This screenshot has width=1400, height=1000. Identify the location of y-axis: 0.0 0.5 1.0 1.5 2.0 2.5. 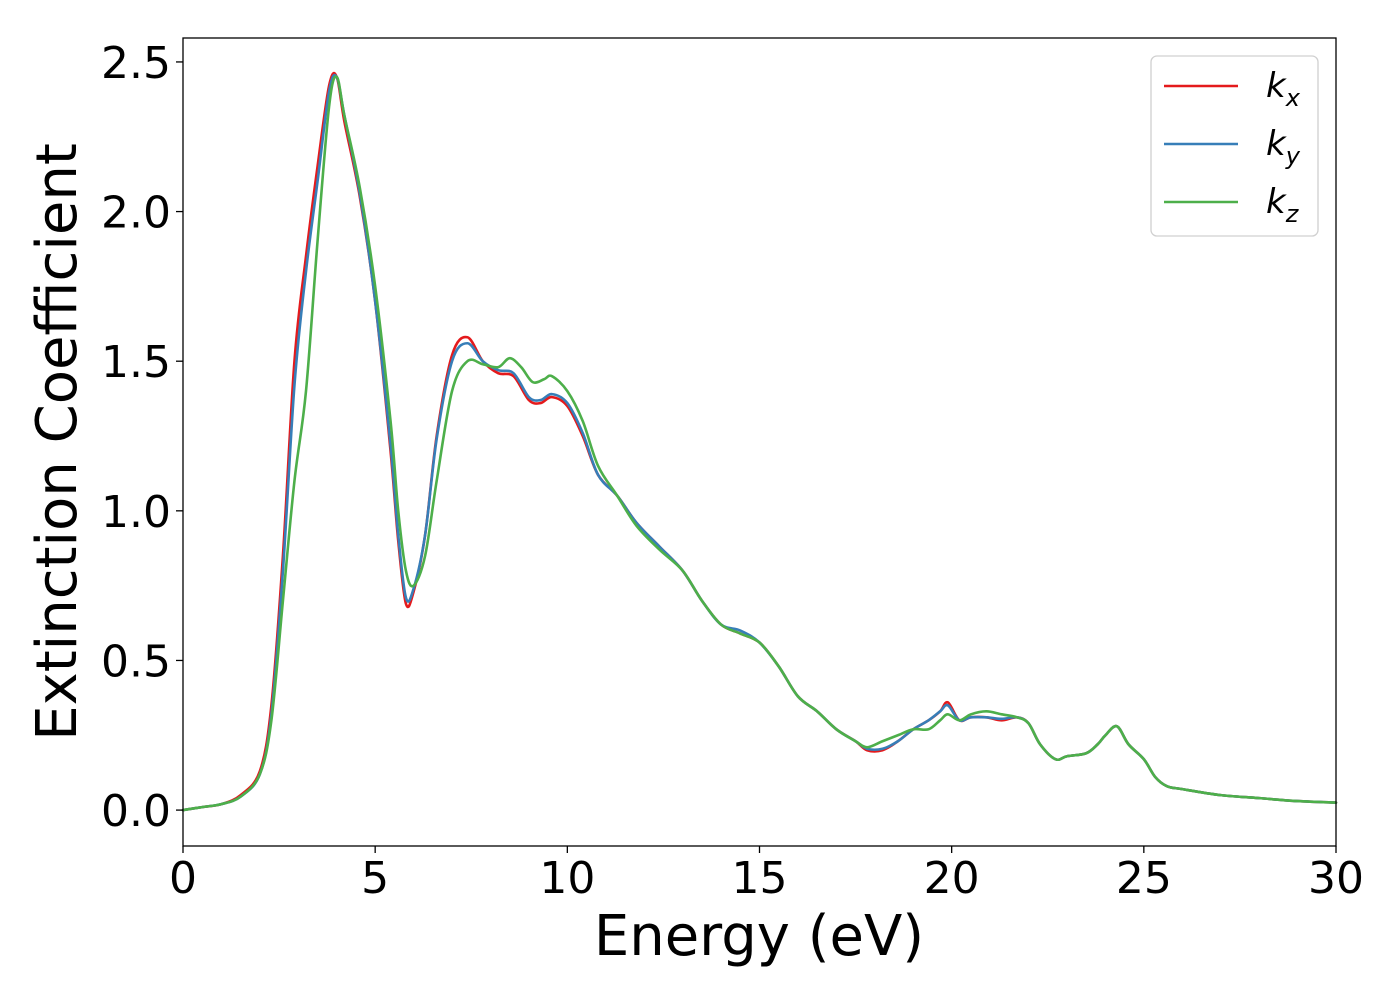
(142, 437).